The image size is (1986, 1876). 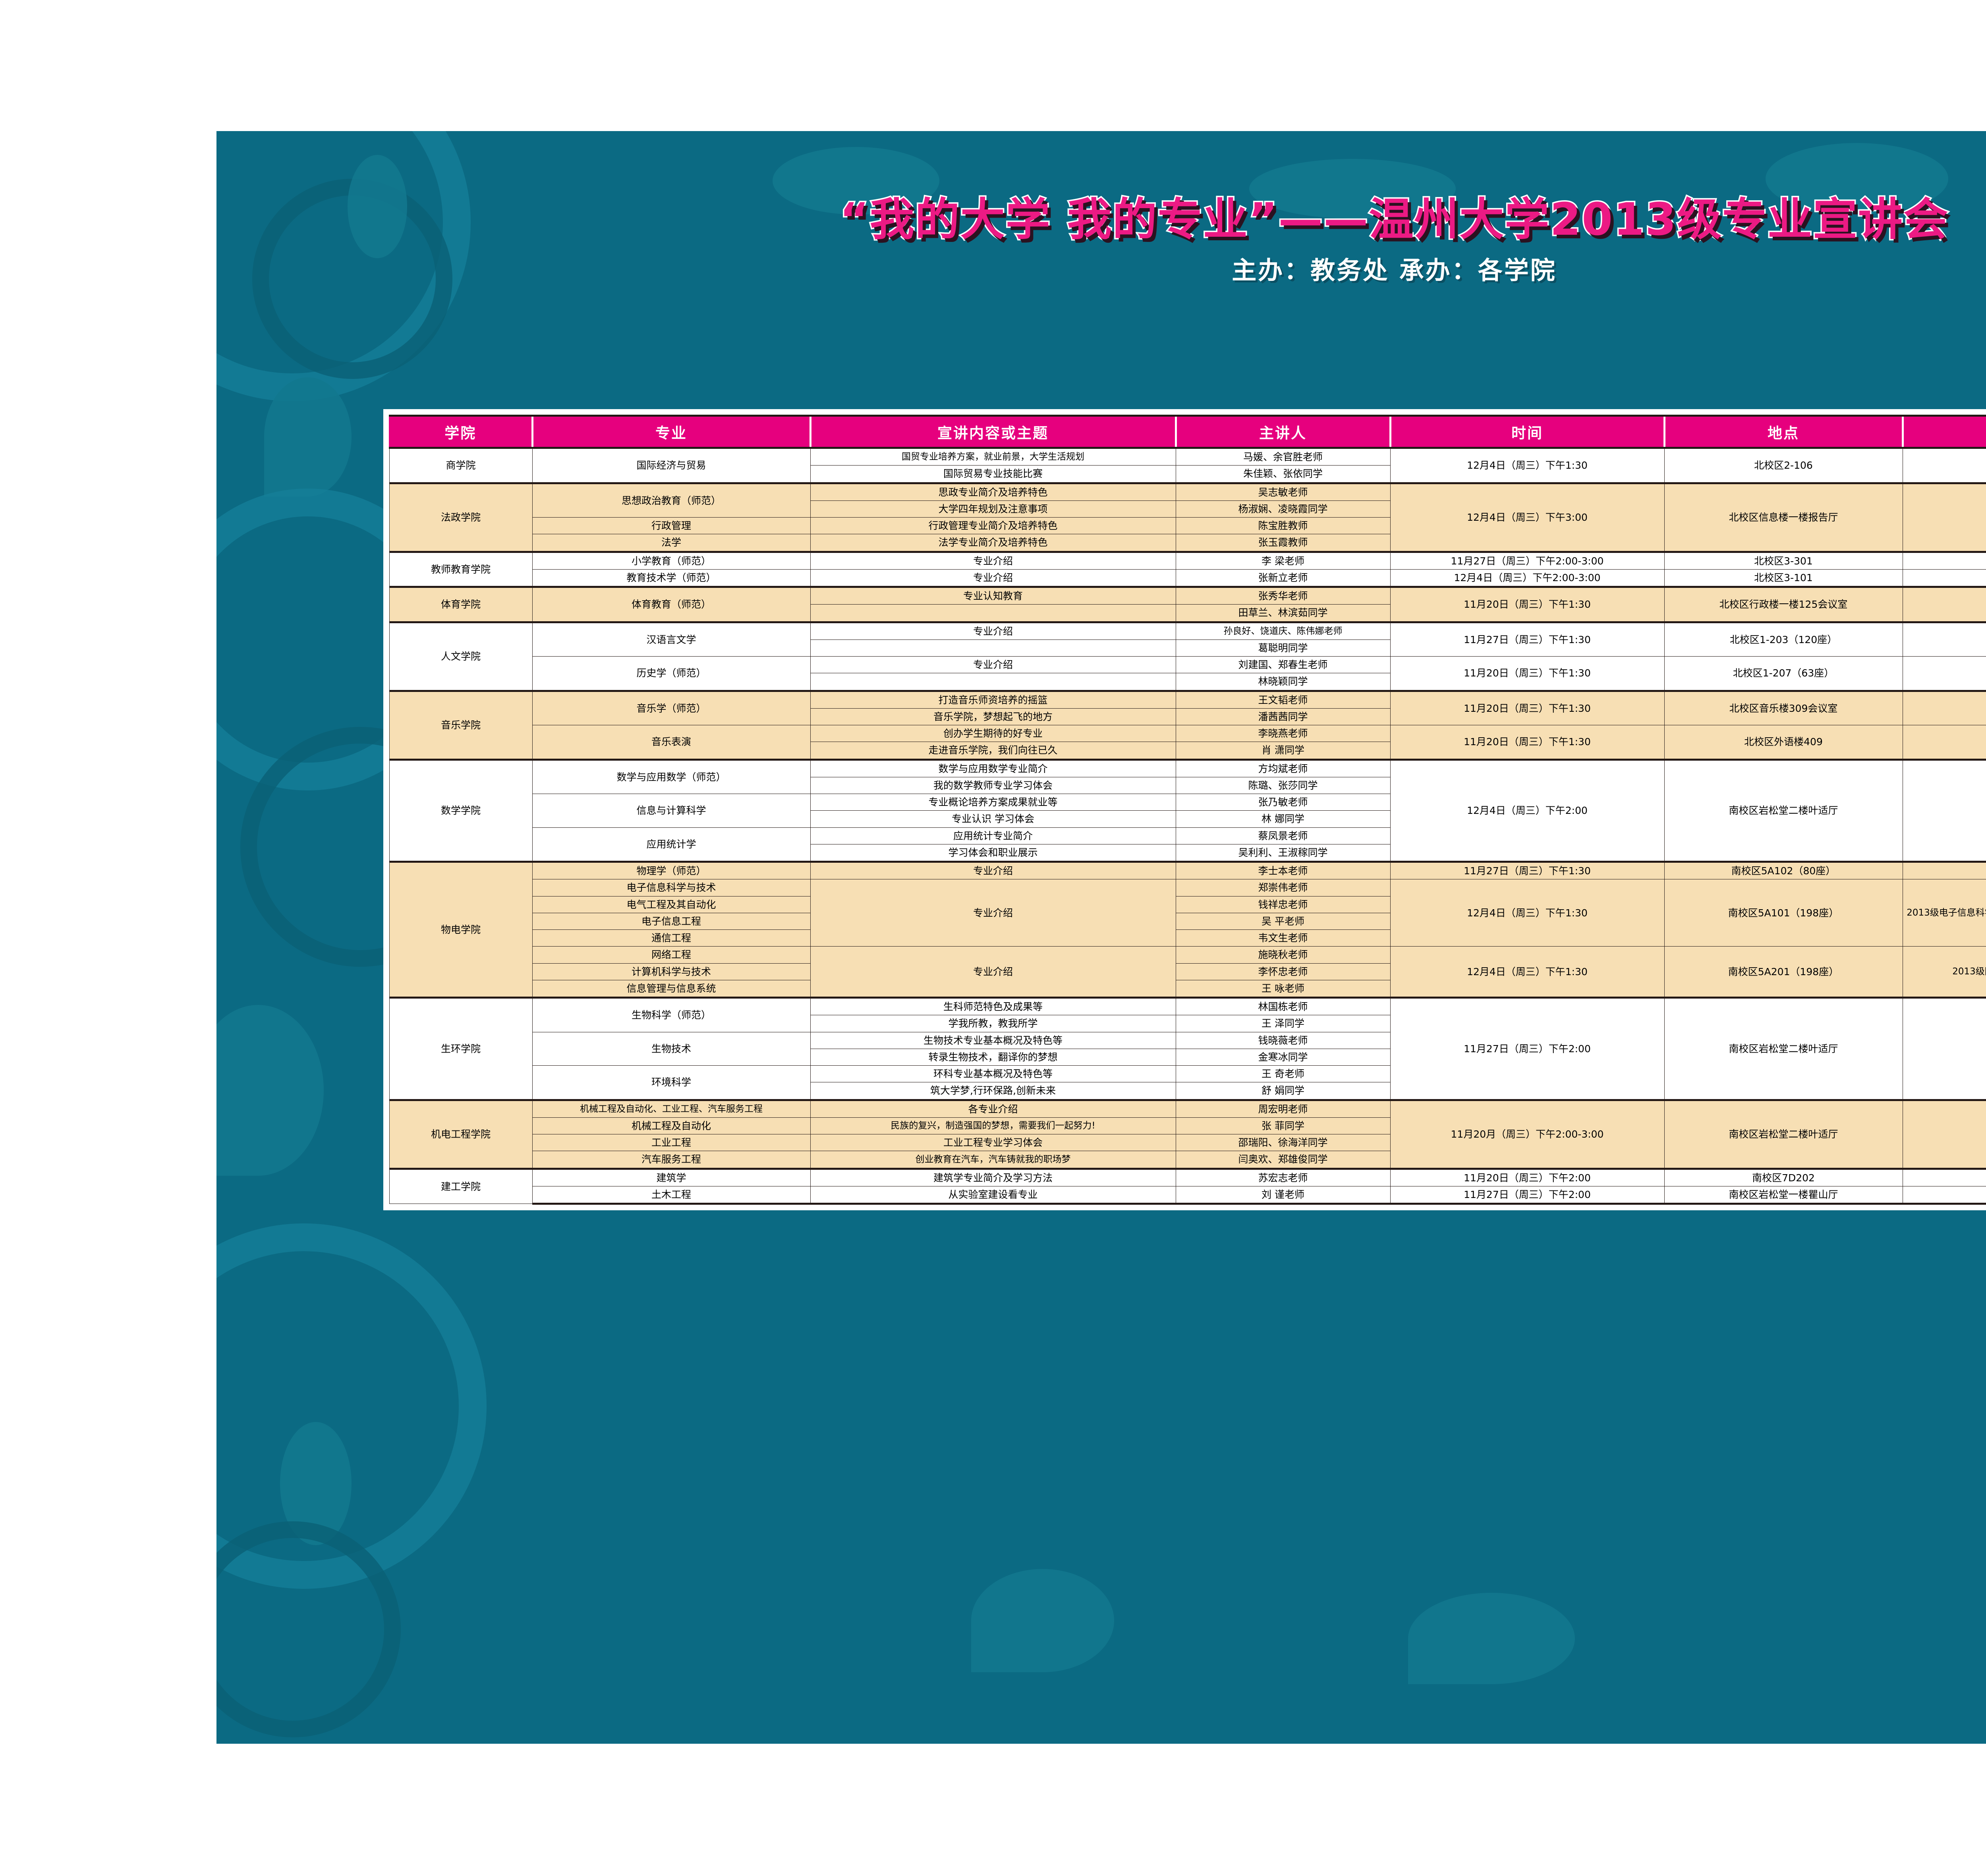 I want to click on cell-topic: 生科师范特色及成果等, so click(x=993, y=1006).